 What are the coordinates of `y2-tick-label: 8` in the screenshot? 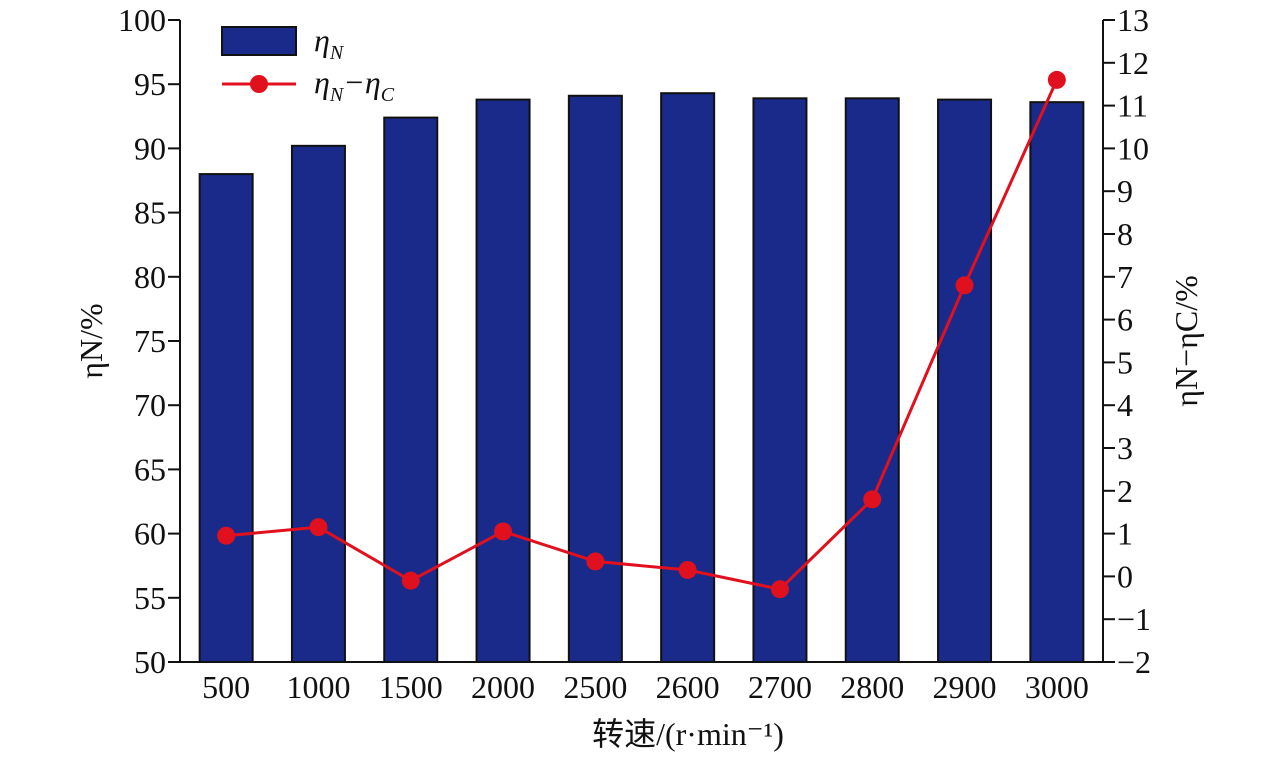 It's located at (1125, 234).